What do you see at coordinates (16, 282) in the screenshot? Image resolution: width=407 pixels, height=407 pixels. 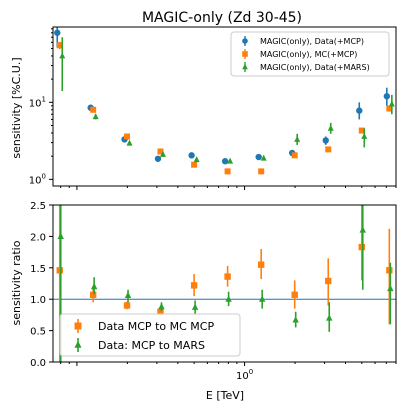 I see `bottom-y-axis-label: sensitivity ratio` at bounding box center [16, 282].